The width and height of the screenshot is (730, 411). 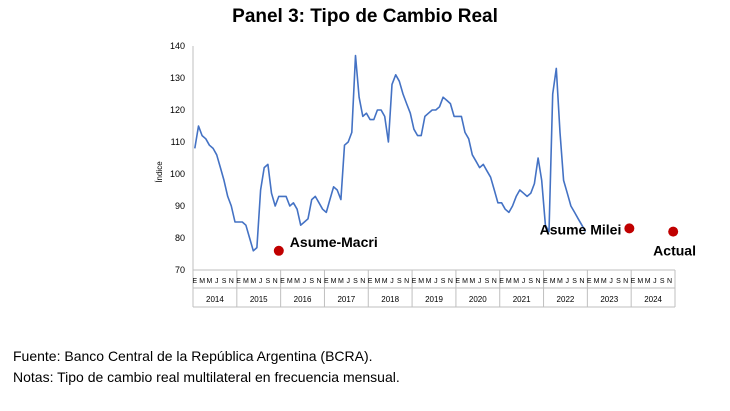 What do you see at coordinates (390, 299) in the screenshot?
I see `x-year-label: 2018` at bounding box center [390, 299].